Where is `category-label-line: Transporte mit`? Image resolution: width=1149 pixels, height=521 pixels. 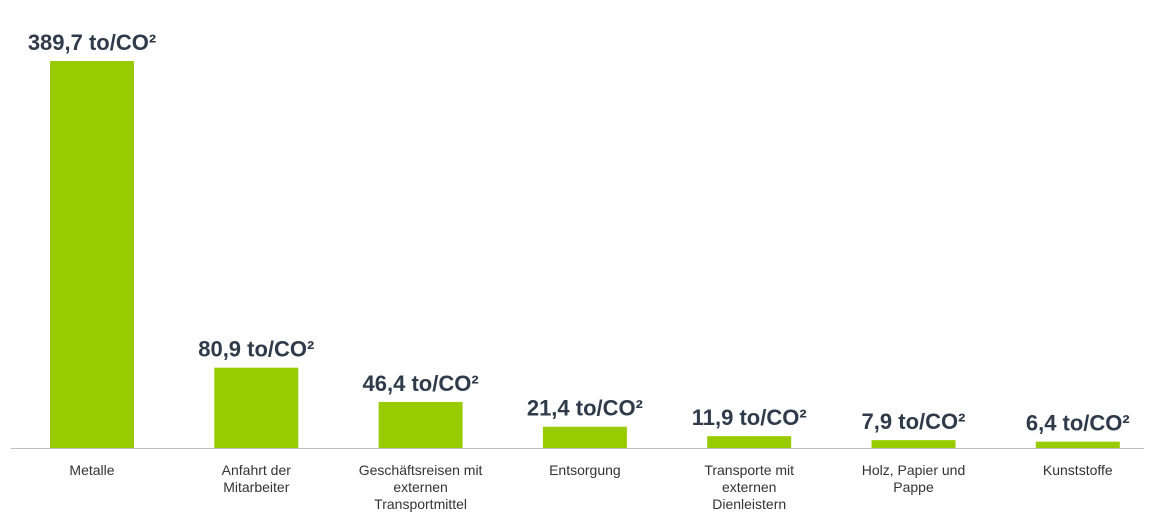
category-label-line: Transporte mit is located at coordinates (749, 470).